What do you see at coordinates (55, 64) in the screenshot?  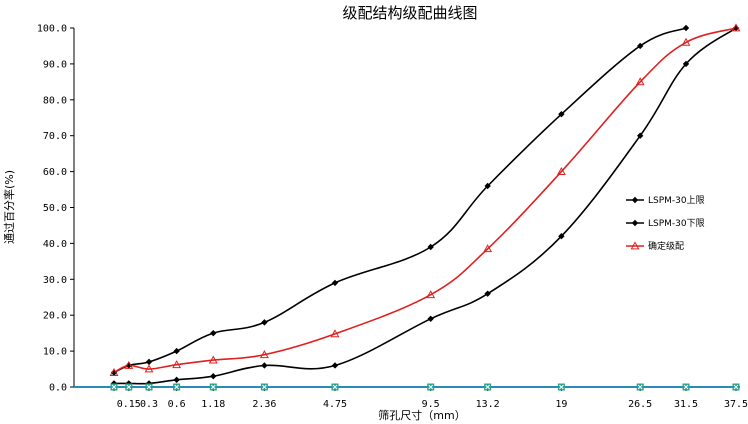 I see `y-tick-label: 90.0` at bounding box center [55, 64].